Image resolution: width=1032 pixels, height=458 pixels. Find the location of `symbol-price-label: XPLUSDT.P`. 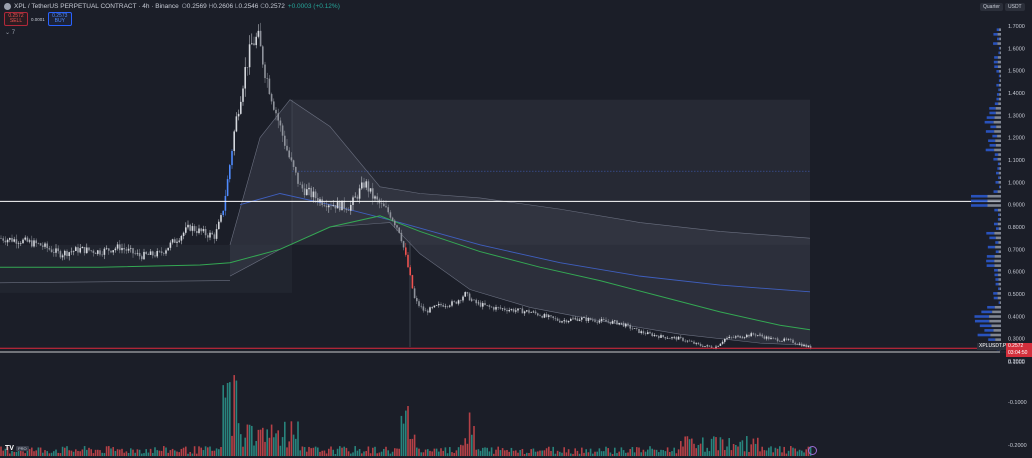

symbol-price-label: XPLUSDT.P is located at coordinates (993, 346).